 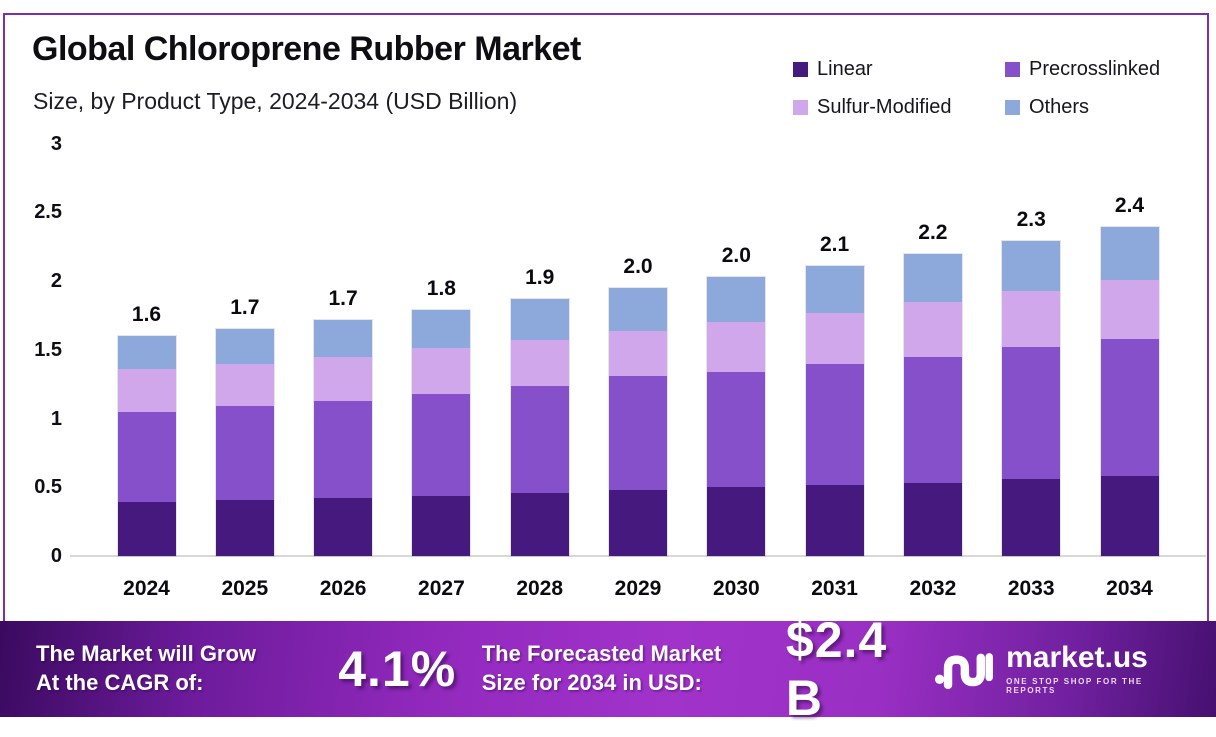 What do you see at coordinates (1012, 107) in the screenshot?
I see `legend-swatch-others` at bounding box center [1012, 107].